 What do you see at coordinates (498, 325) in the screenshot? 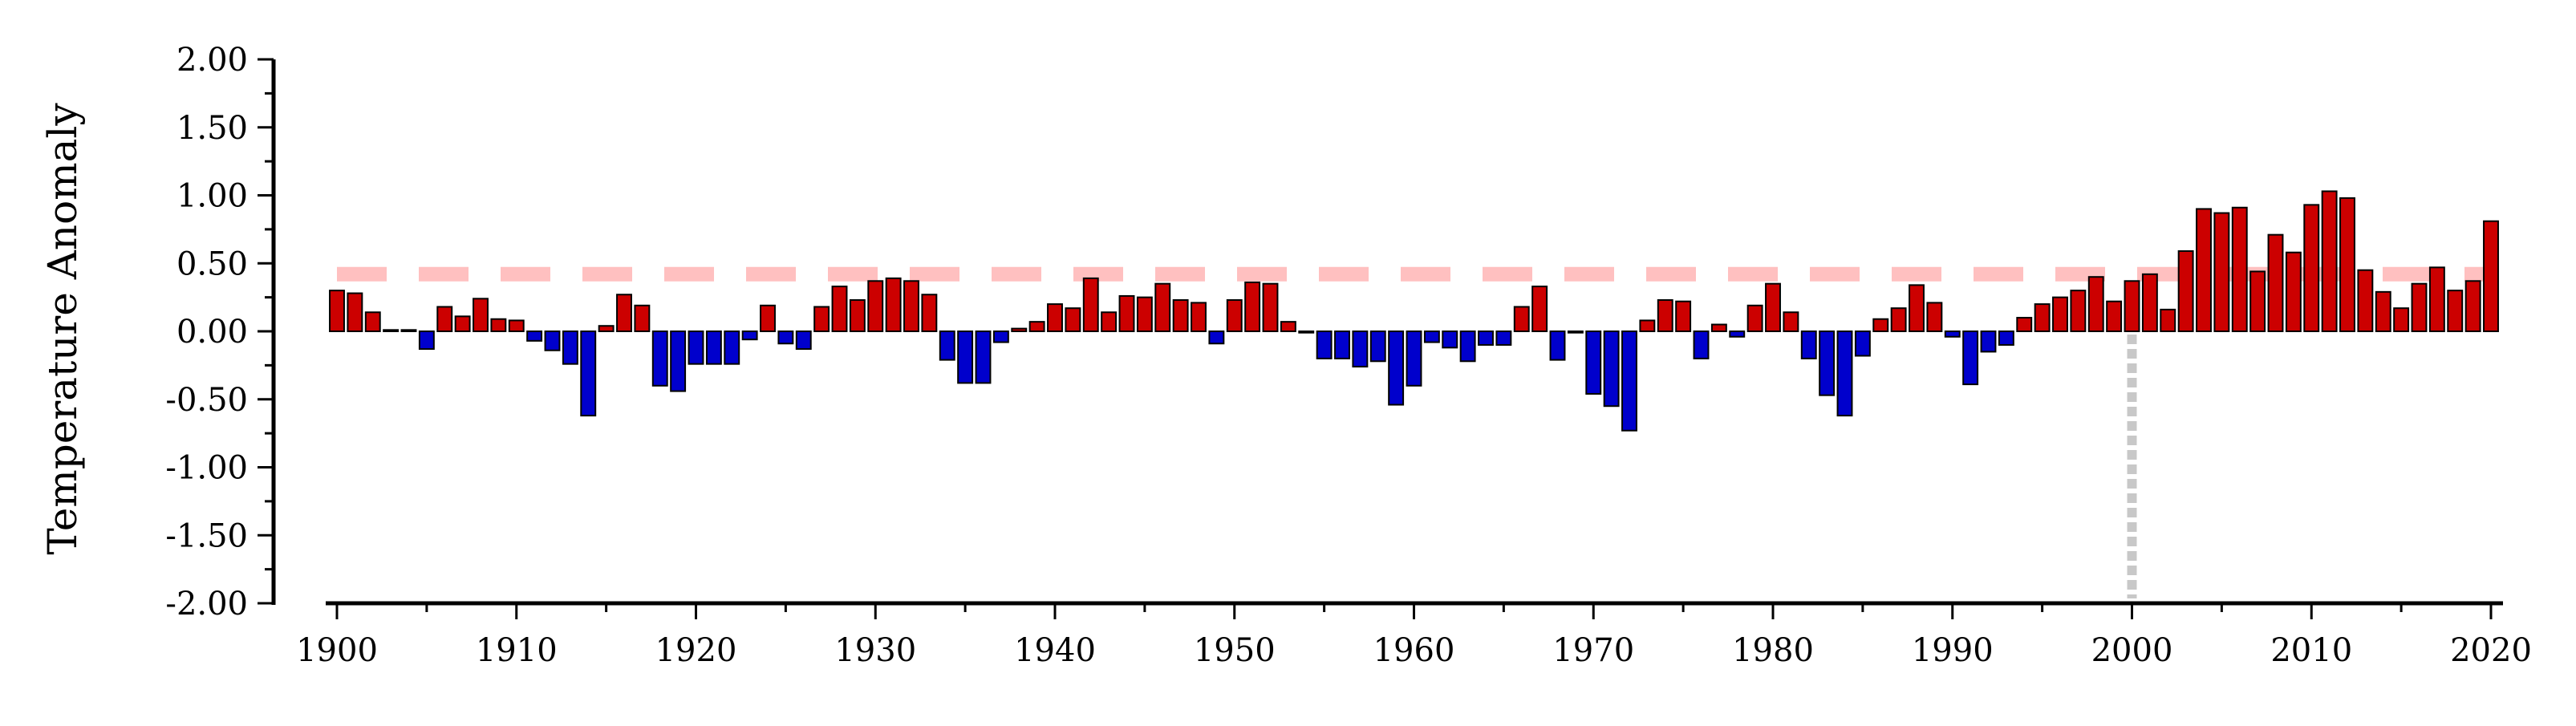
I see `bar-1909` at bounding box center [498, 325].